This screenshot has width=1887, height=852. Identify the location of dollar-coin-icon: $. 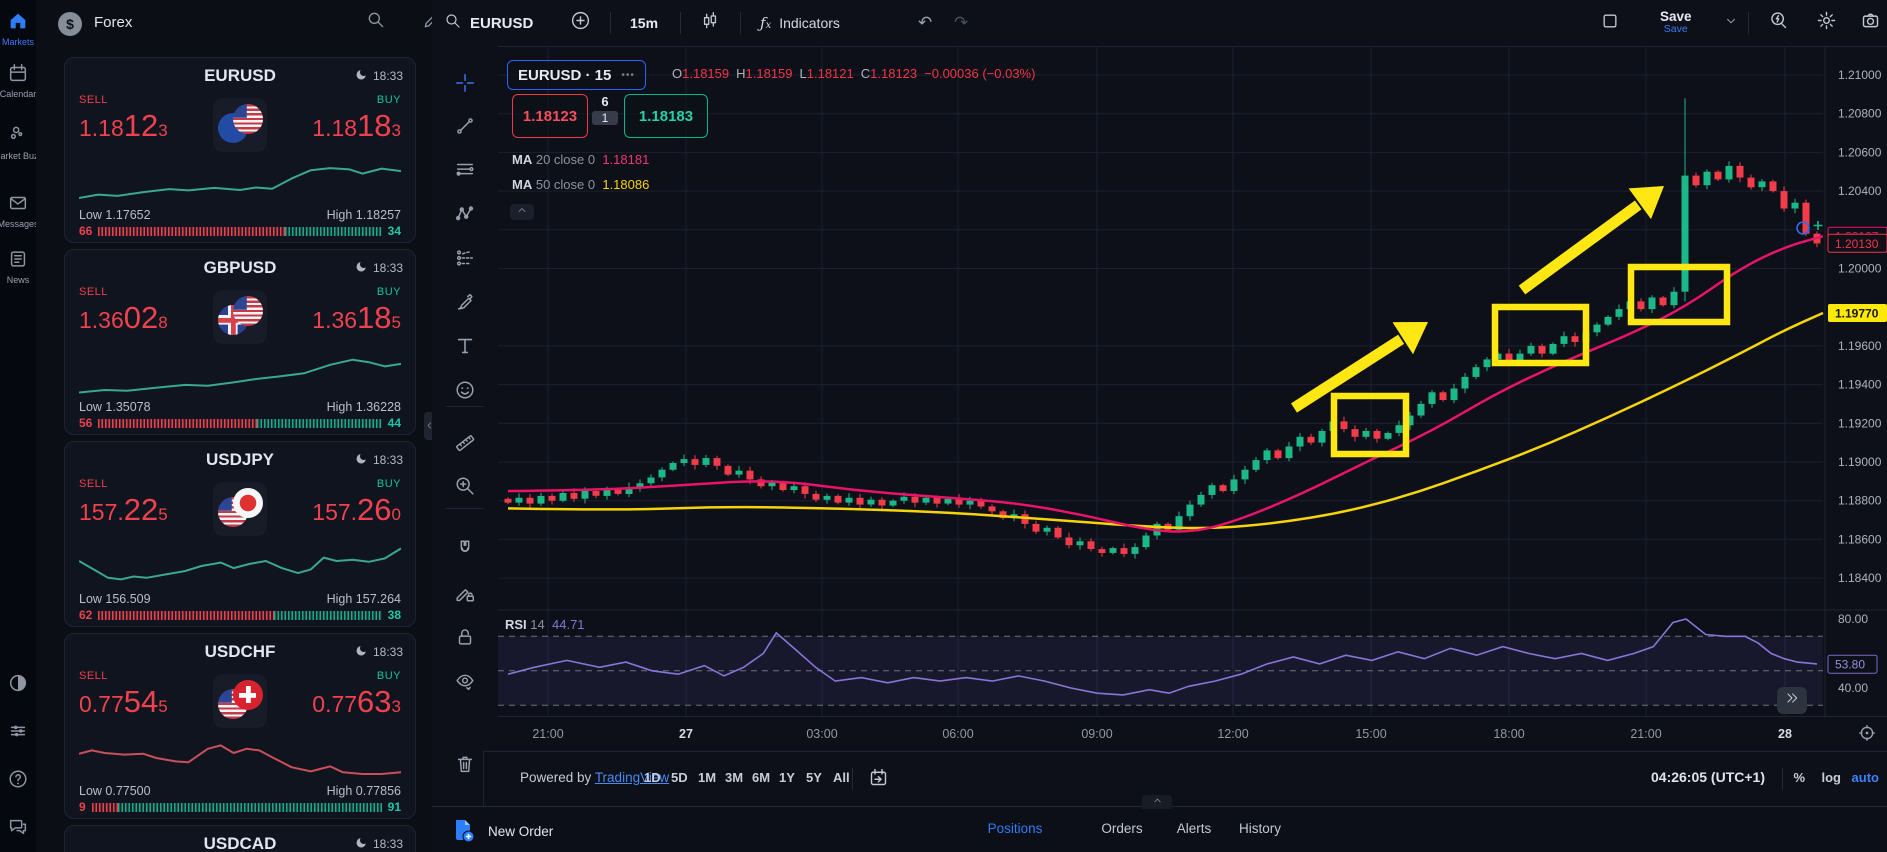
(70, 24).